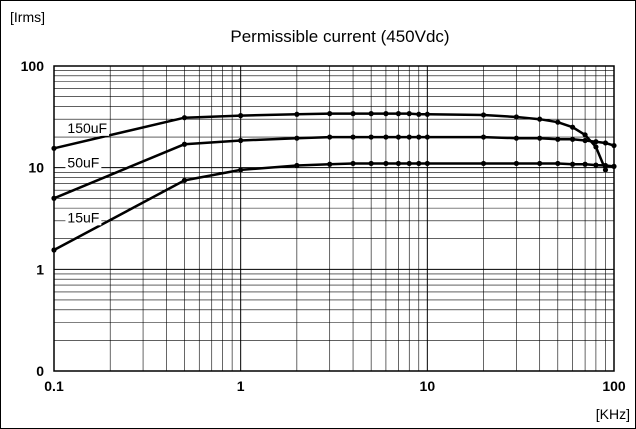  Describe the element at coordinates (33, 218) in the screenshot. I see `y-tick-labels: 0 1 10 100` at that location.